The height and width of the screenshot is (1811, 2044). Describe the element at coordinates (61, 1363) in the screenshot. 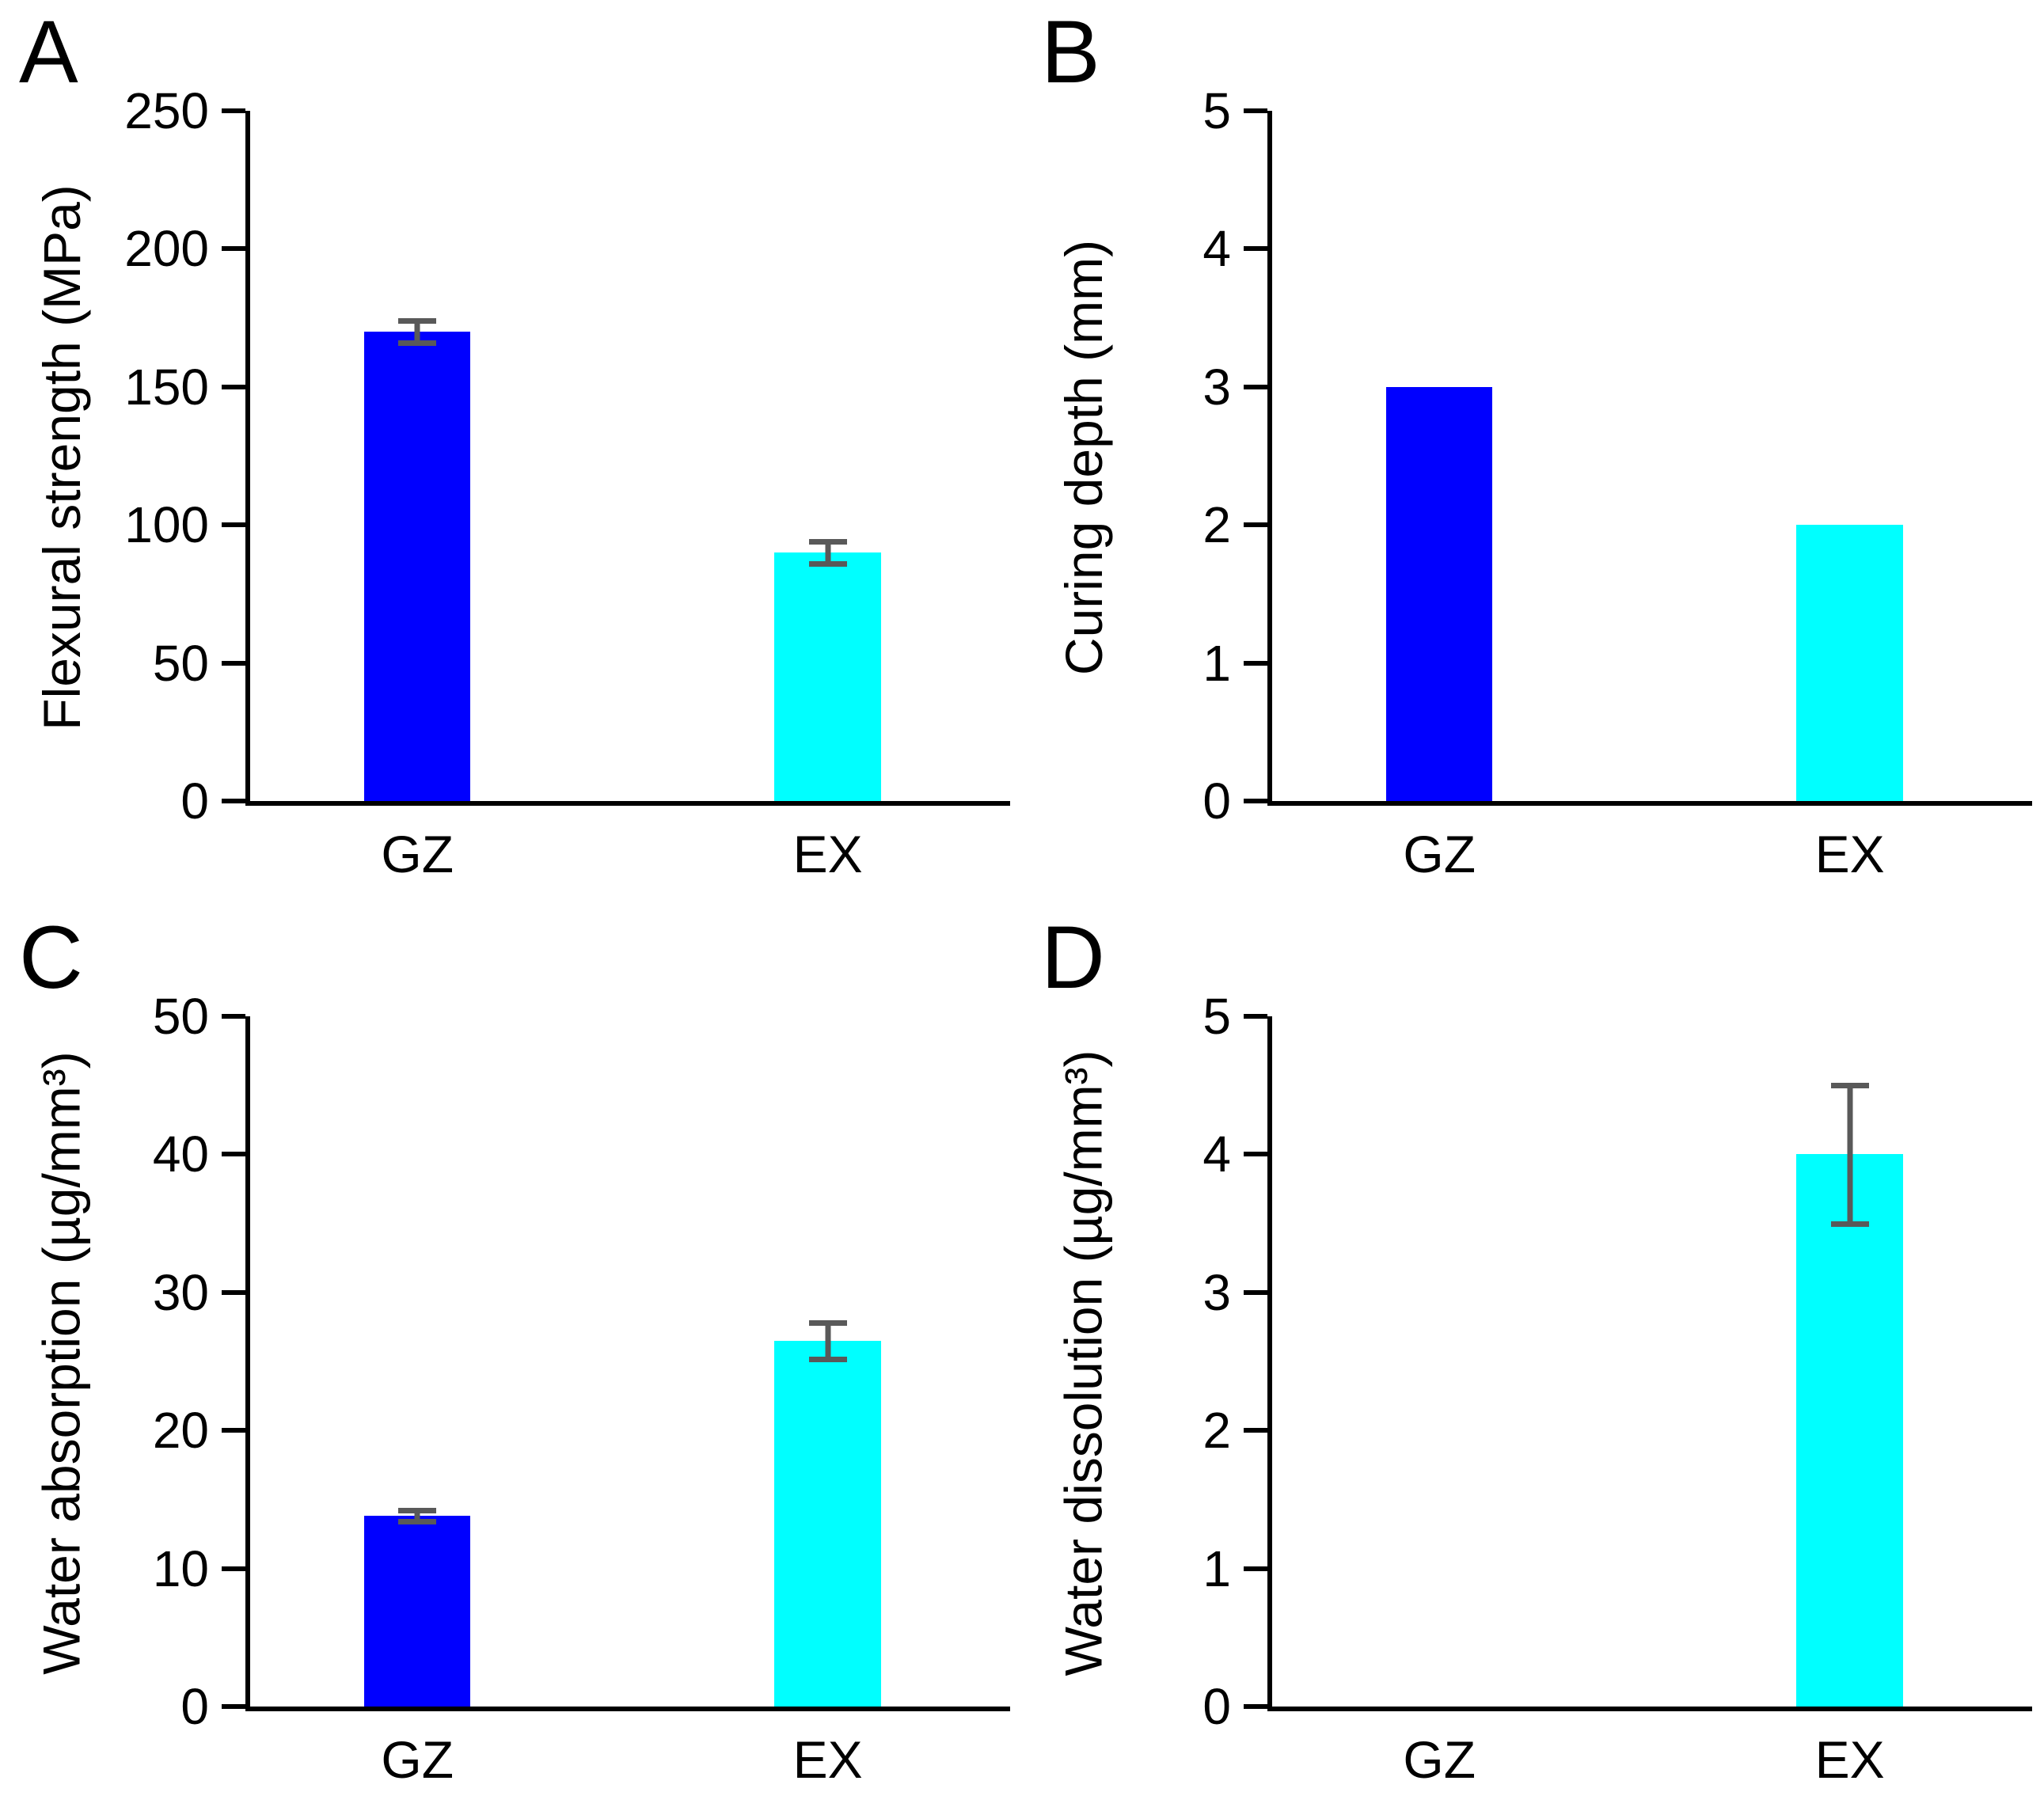

I see `y-axis-title: Water absorption (µg/mm³)` at that location.